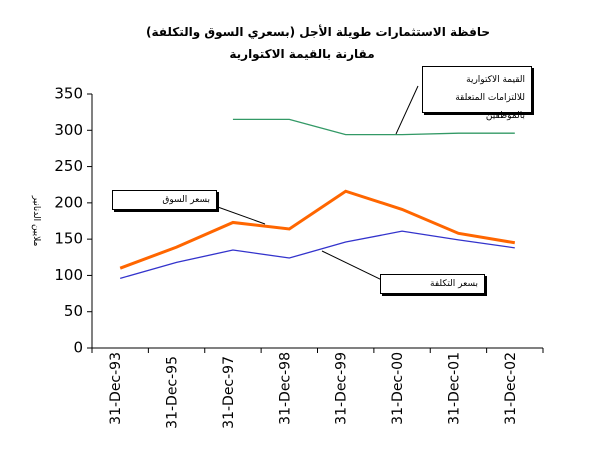  I want to click on y-axis-label: ملايين الدنانير, so click(36, 221).